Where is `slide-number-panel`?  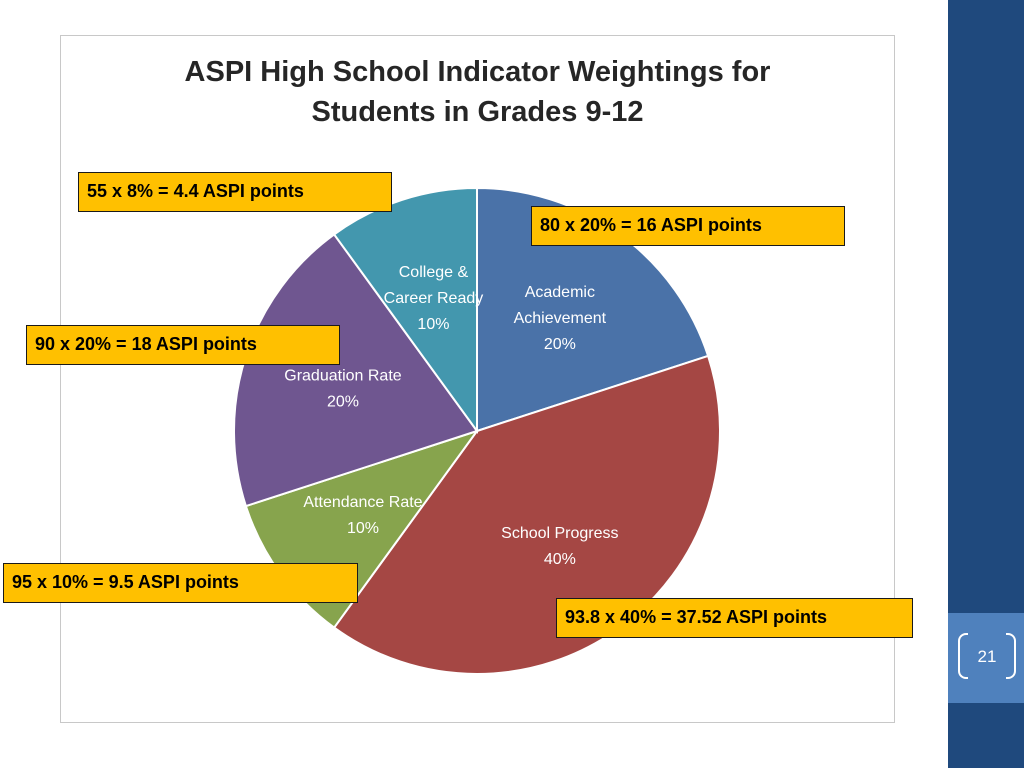 slide-number-panel is located at coordinates (986, 658).